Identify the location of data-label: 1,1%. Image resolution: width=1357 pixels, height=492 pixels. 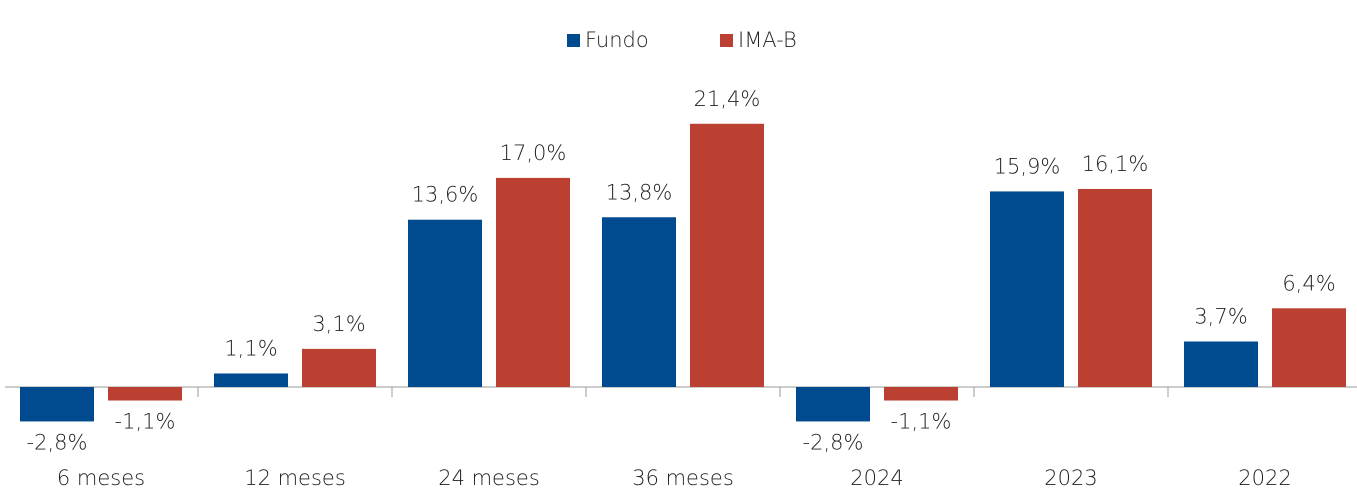
(250, 348).